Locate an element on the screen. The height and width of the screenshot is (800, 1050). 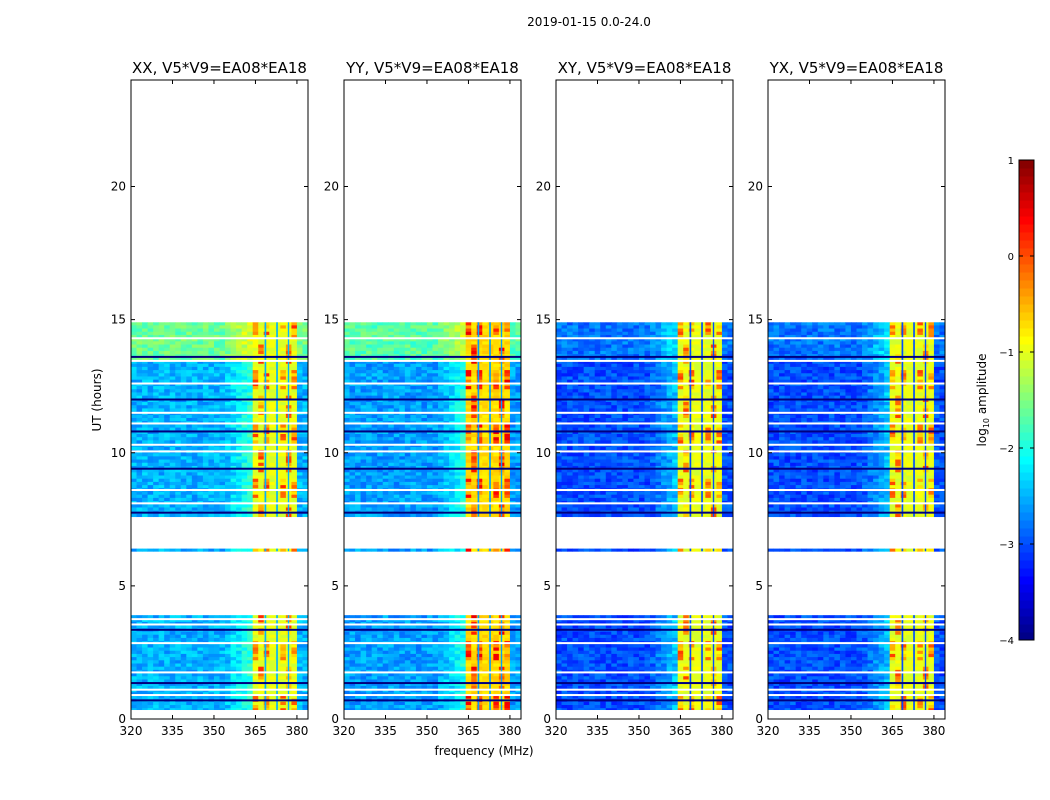
panel-frame is located at coordinates (219, 399).